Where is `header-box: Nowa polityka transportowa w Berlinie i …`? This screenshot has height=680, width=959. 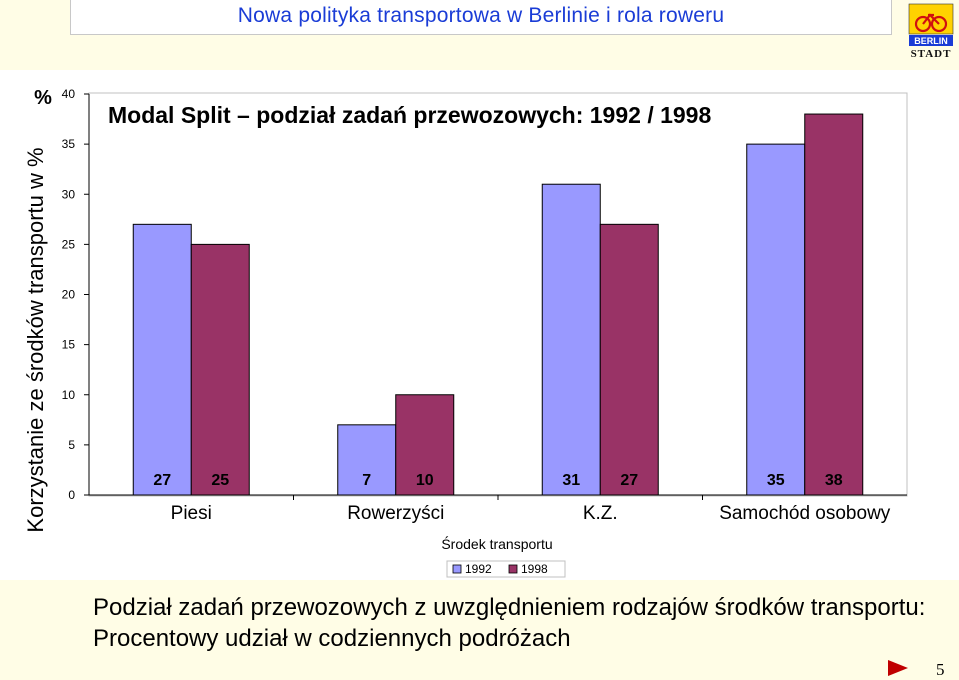
header-box: Nowa polityka transportowa w Berlinie i … is located at coordinates (481, 17).